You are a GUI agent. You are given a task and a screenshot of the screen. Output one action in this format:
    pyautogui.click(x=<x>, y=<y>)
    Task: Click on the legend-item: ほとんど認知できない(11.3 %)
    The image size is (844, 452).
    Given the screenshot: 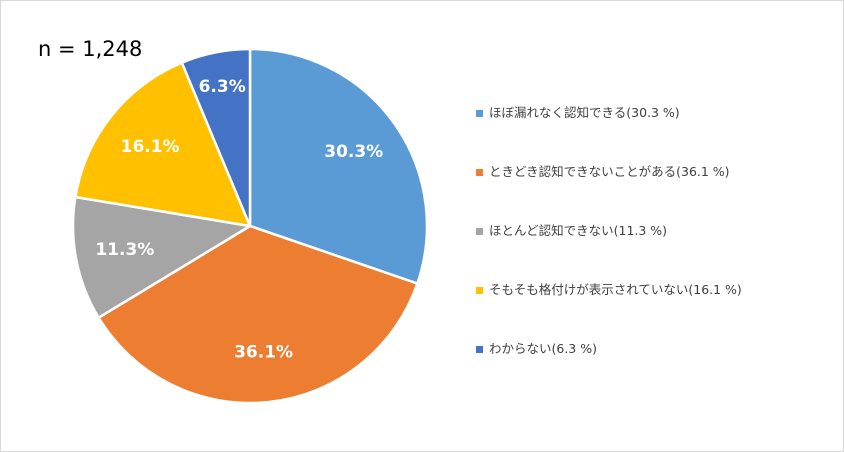 What is the action you would take?
    pyautogui.click(x=656, y=251)
    